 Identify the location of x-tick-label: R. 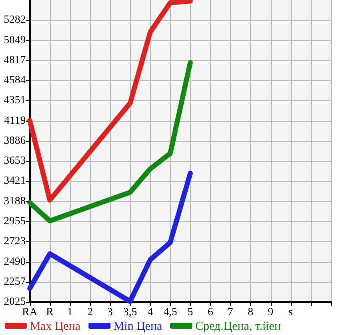
(50, 312).